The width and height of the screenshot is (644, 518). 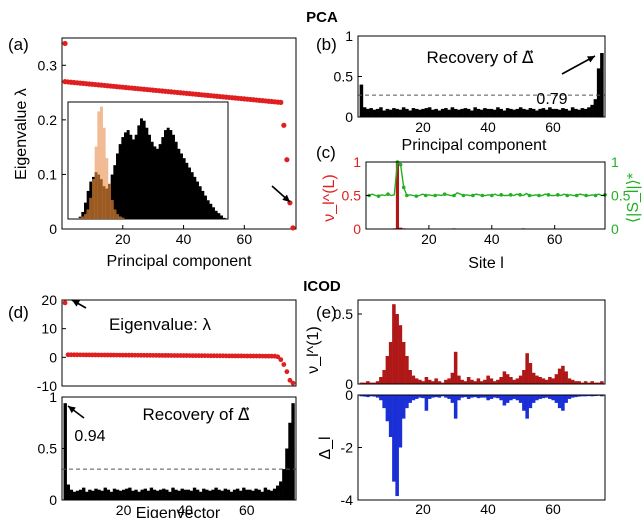 What do you see at coordinates (397, 195) in the screenshot?
I see `site-bar` at bounding box center [397, 195].